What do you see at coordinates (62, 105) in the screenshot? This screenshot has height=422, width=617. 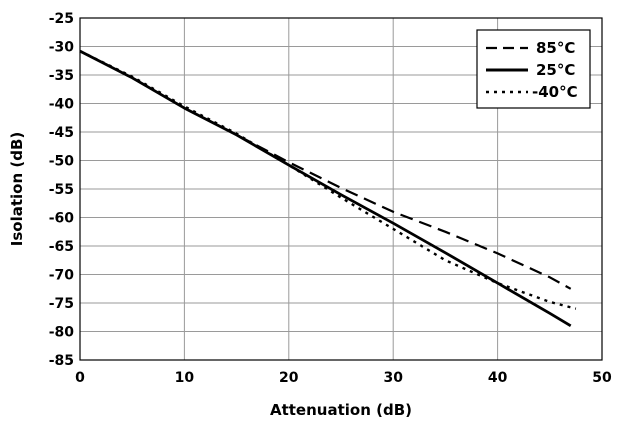 I see `y-tick-label: -40` at bounding box center [62, 105].